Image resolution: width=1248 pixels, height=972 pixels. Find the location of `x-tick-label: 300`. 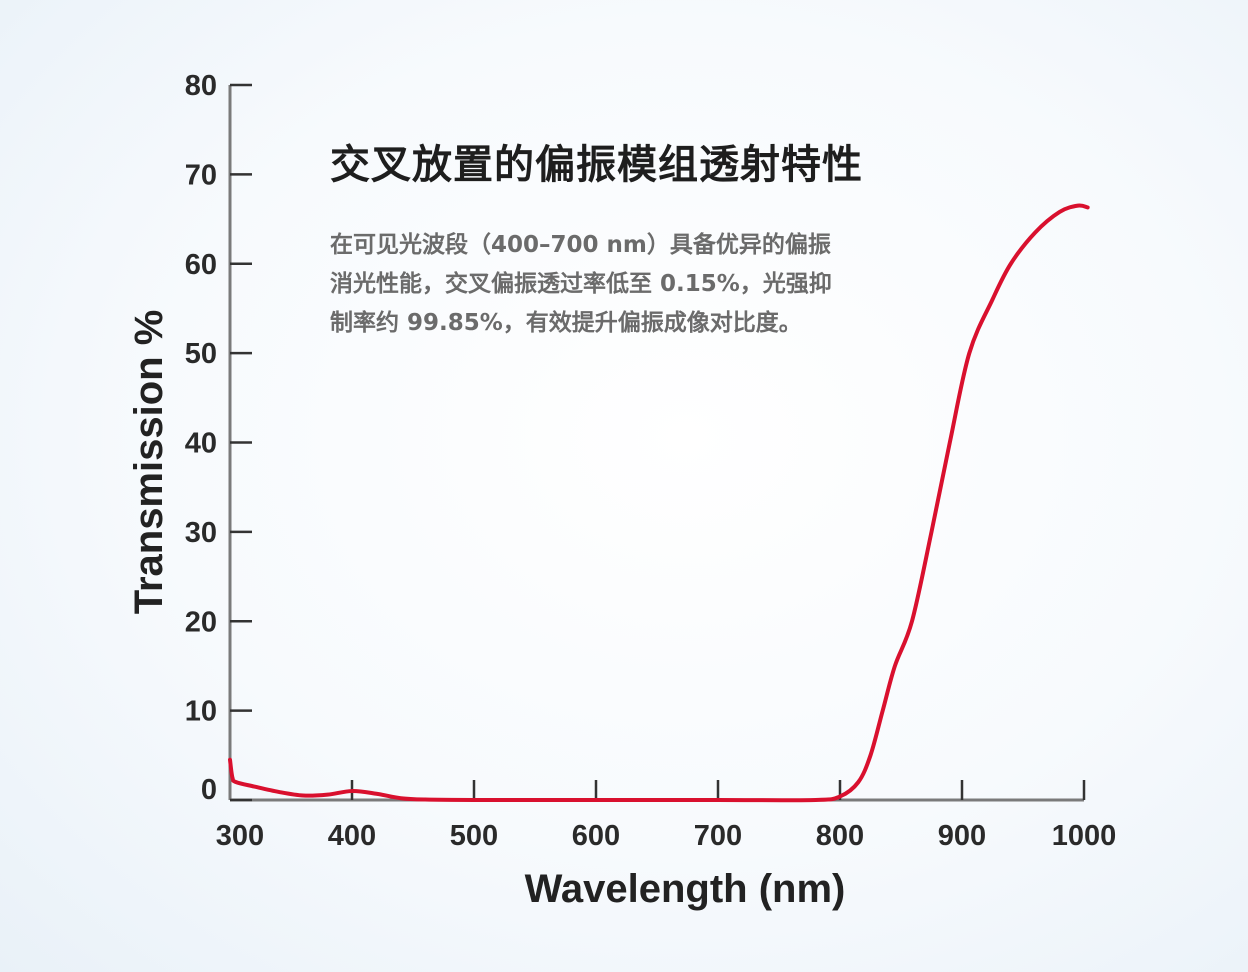

x-tick-label: 300 is located at coordinates (240, 836).